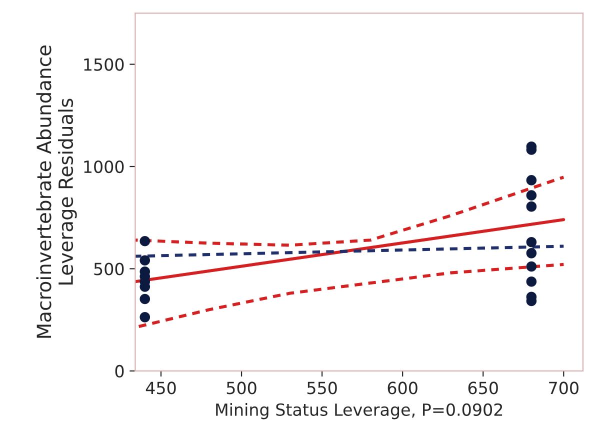  I want to click on x-tick-label: 500, so click(241, 388).